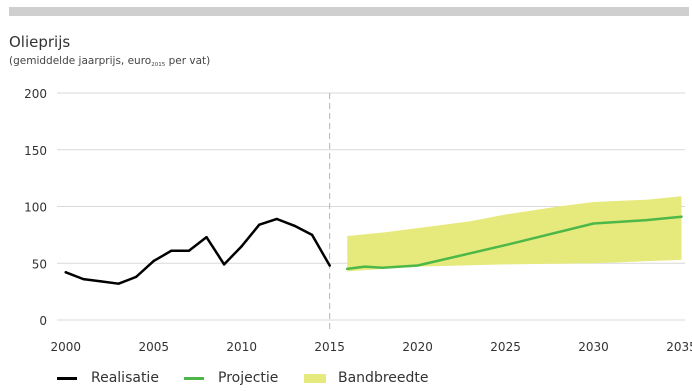 The width and height of the screenshot is (692, 391). What do you see at coordinates (241, 347) in the screenshot?
I see `x-tick-label: 2010` at bounding box center [241, 347].